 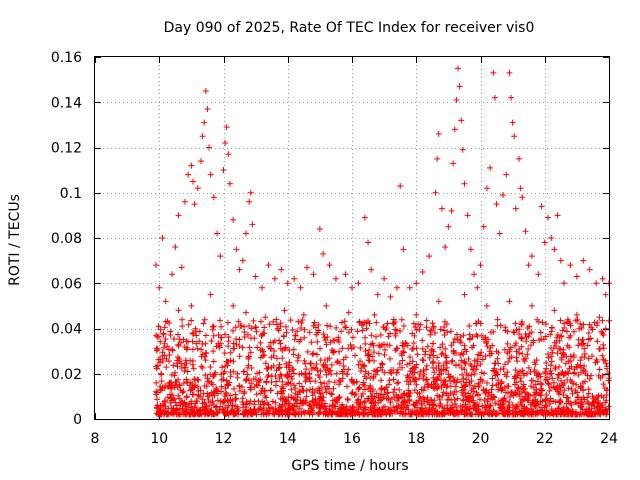 What do you see at coordinates (66, 239) in the screenshot?
I see `y-tick-labels: 0 0.02 0.04 0.06 0.08 0.1 0.12 0.14 0.16` at bounding box center [66, 239].